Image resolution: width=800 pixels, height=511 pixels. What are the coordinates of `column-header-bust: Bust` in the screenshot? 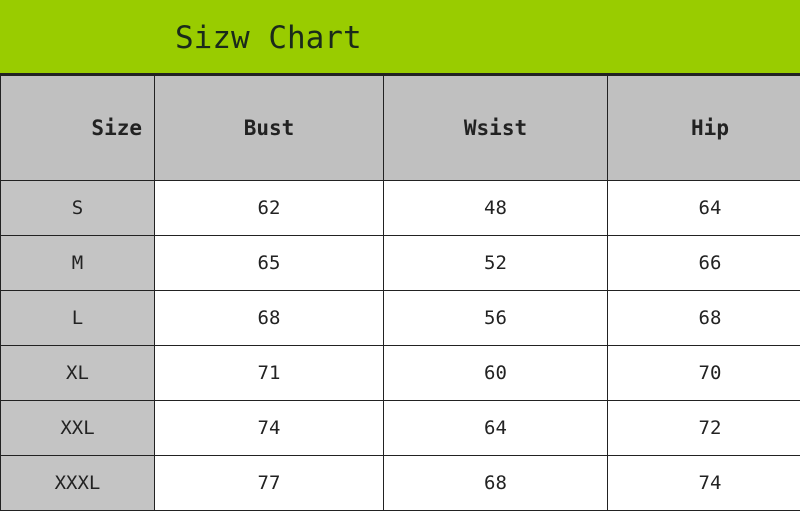 It's located at (269, 128).